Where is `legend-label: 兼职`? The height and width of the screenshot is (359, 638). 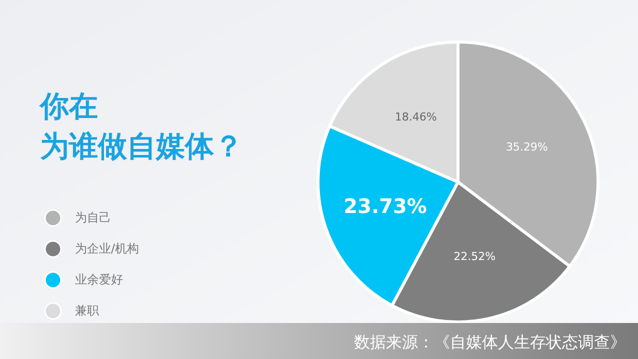 legend-label: 兼职 is located at coordinates (87, 310).